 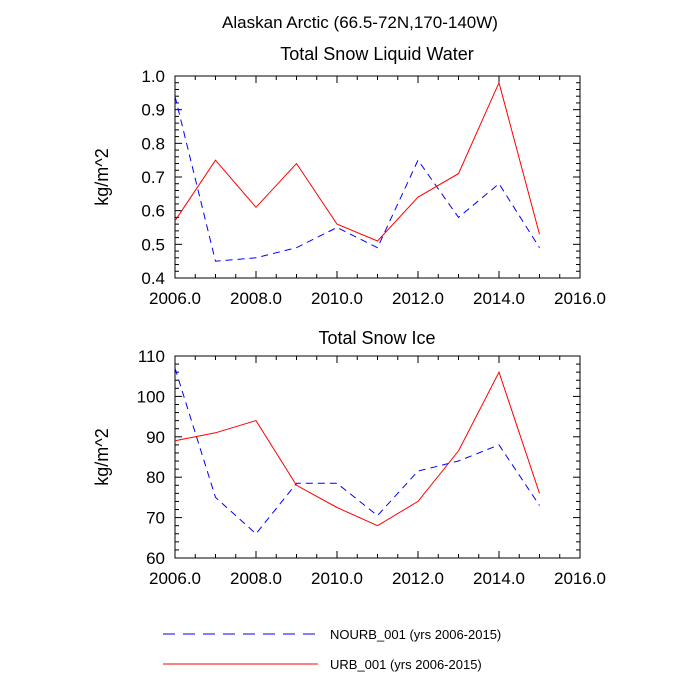 I want to click on panel-2-title: Total Snow Ice, so click(x=376, y=338).